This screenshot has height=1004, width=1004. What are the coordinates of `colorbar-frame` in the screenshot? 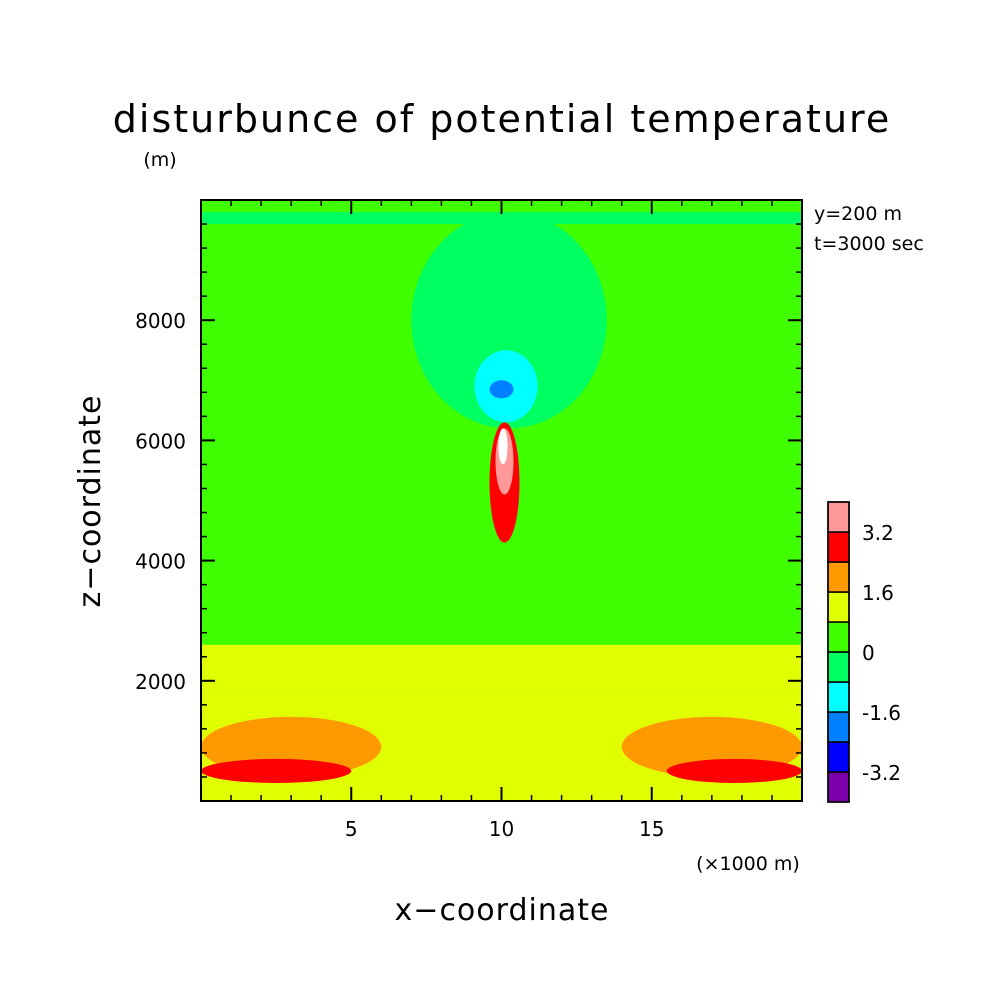 It's located at (838, 652).